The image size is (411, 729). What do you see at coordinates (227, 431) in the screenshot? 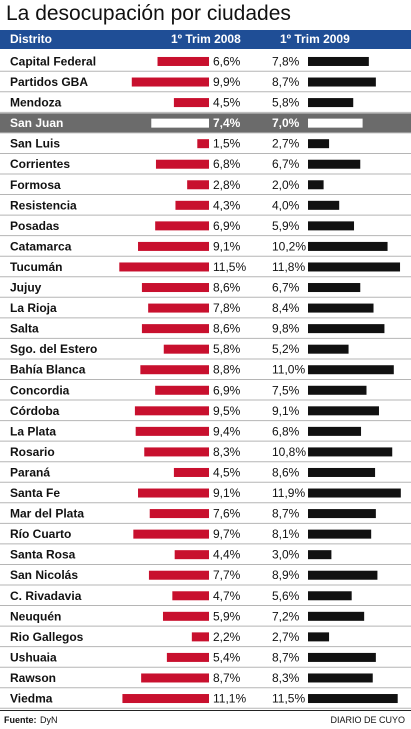
I see `value-label-2008: 9,4%` at bounding box center [227, 431].